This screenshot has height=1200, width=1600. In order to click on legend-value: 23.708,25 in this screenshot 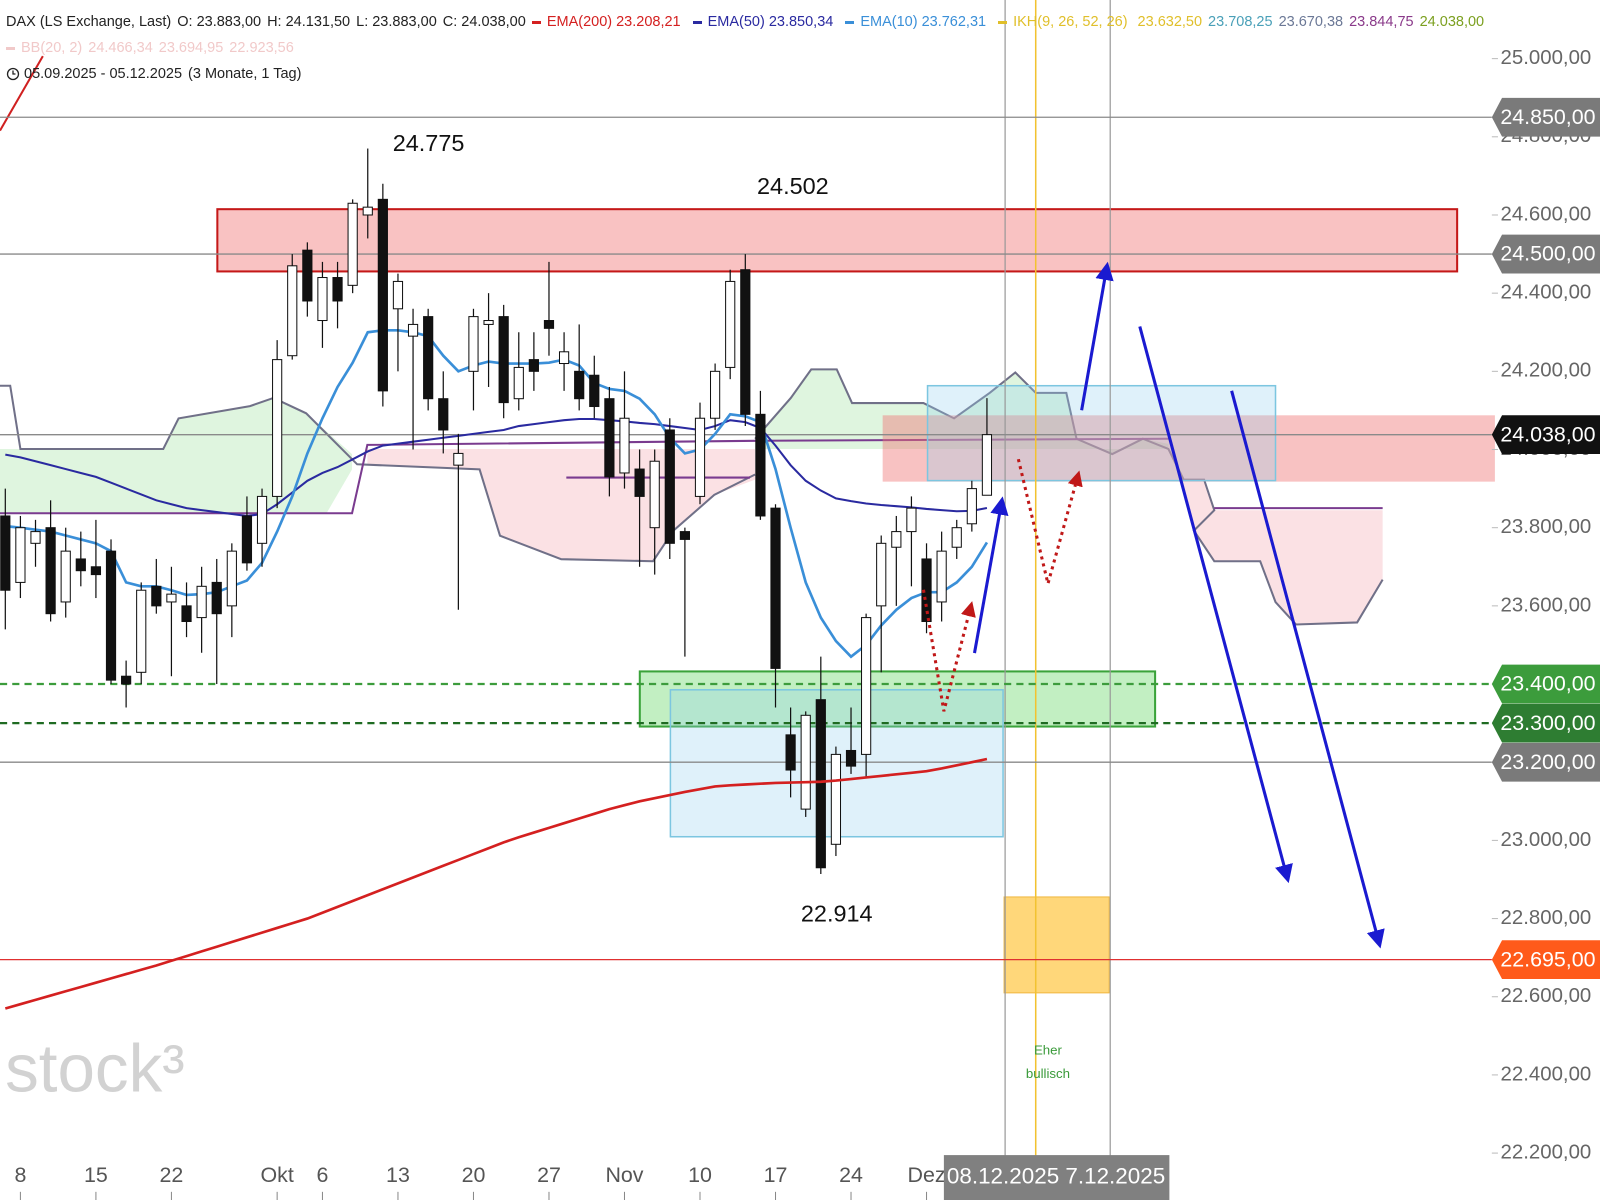, I will do `click(1240, 22)`.